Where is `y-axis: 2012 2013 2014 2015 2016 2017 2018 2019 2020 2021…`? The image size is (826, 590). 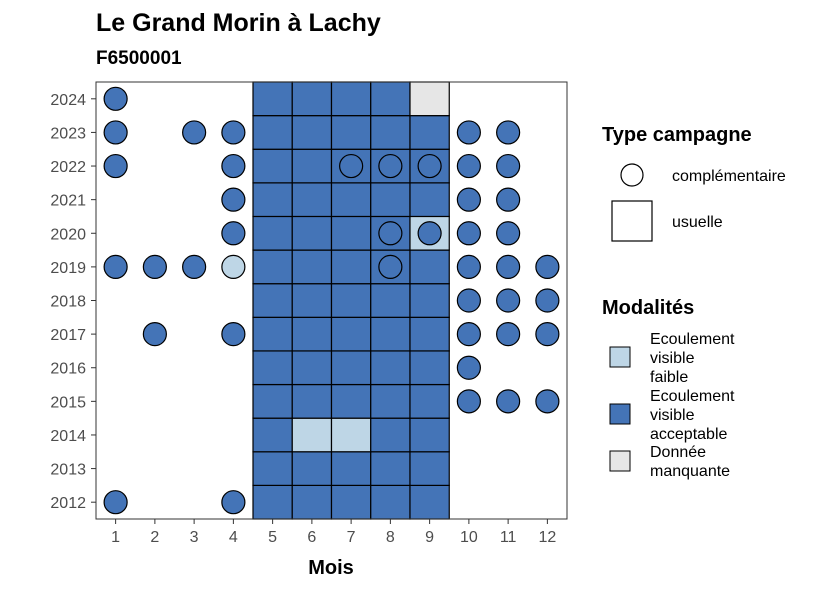
y-axis: 2012 2013 2014 2015 2016 2017 2018 2019 2020 2021… is located at coordinates (73, 302).